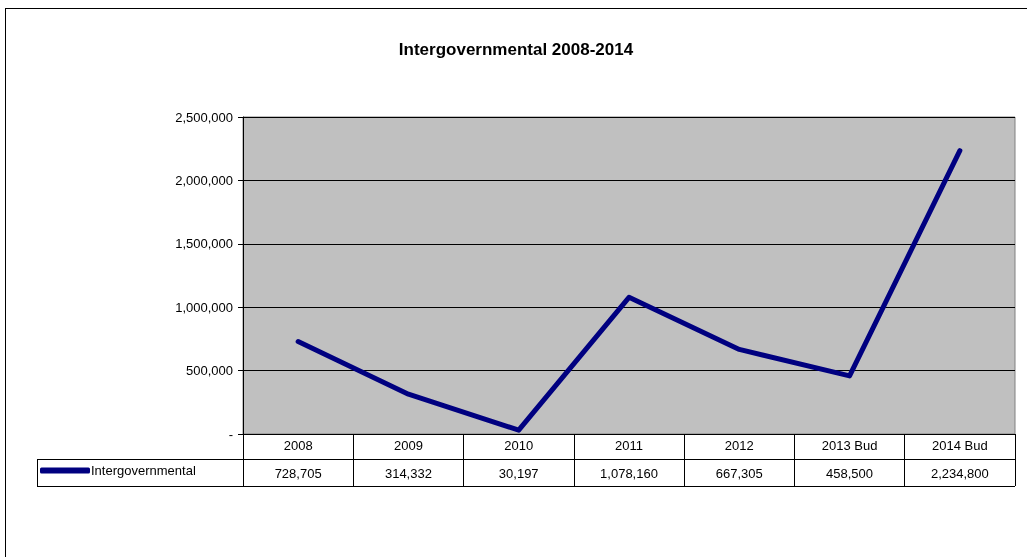  I want to click on data-label: 728,705, so click(298, 473).